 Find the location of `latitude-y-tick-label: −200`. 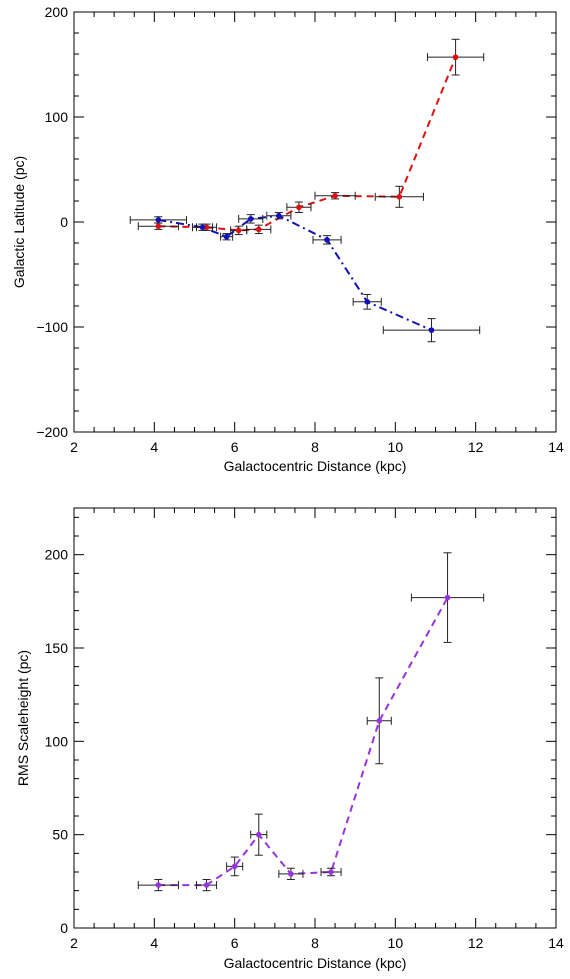

latitude-y-tick-label: −200 is located at coordinates (52, 432).